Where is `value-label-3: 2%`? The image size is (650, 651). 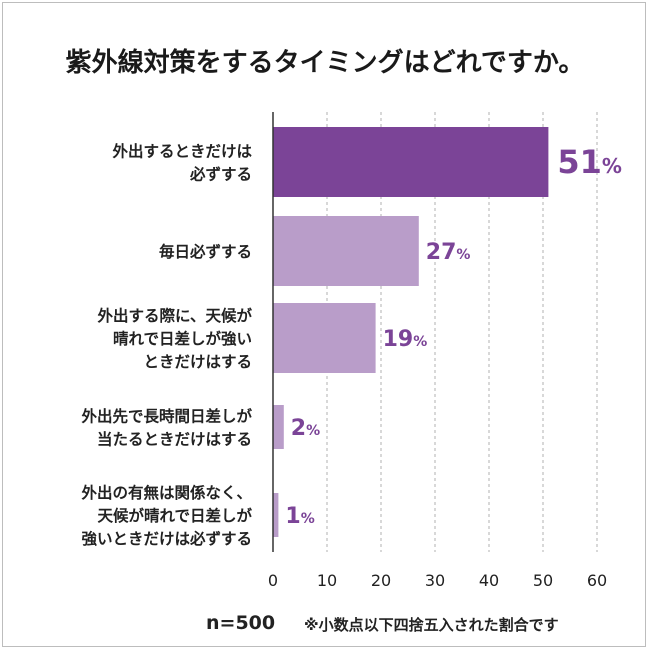
value-label-3: 2% is located at coordinates (305, 428).